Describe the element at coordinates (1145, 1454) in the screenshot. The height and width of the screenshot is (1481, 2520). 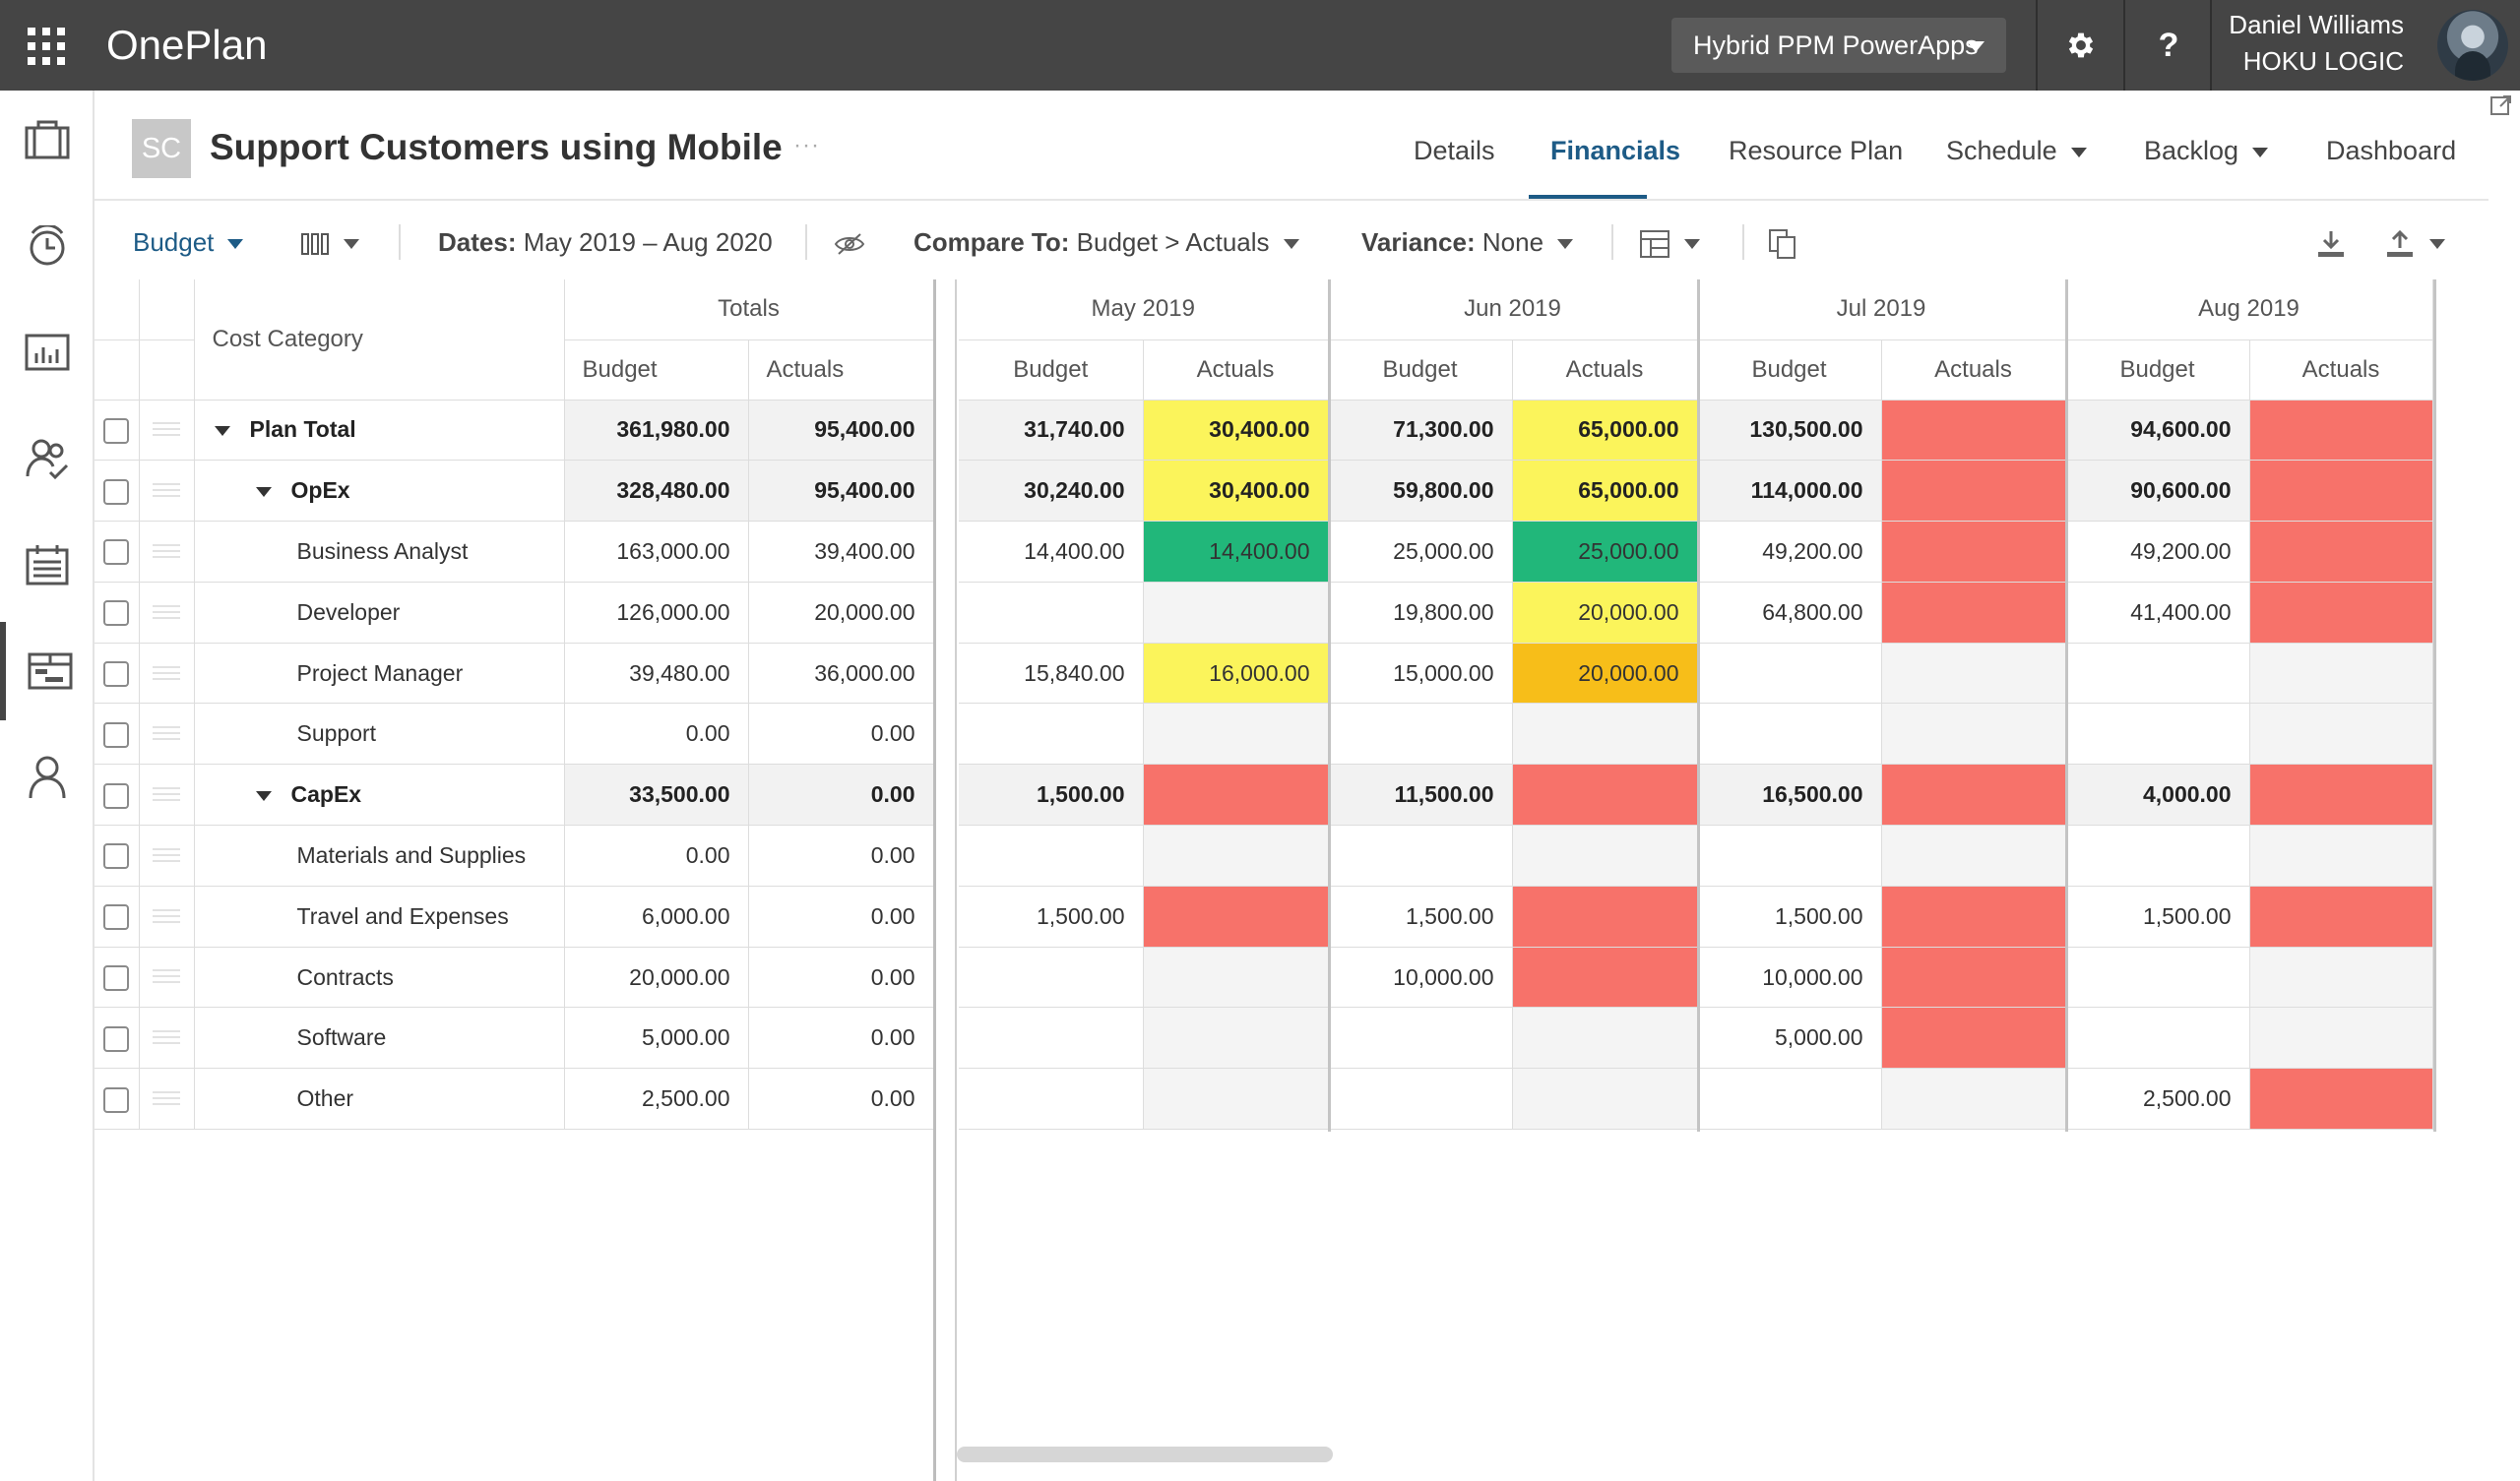
I see `horizontal-scrollbar` at that location.